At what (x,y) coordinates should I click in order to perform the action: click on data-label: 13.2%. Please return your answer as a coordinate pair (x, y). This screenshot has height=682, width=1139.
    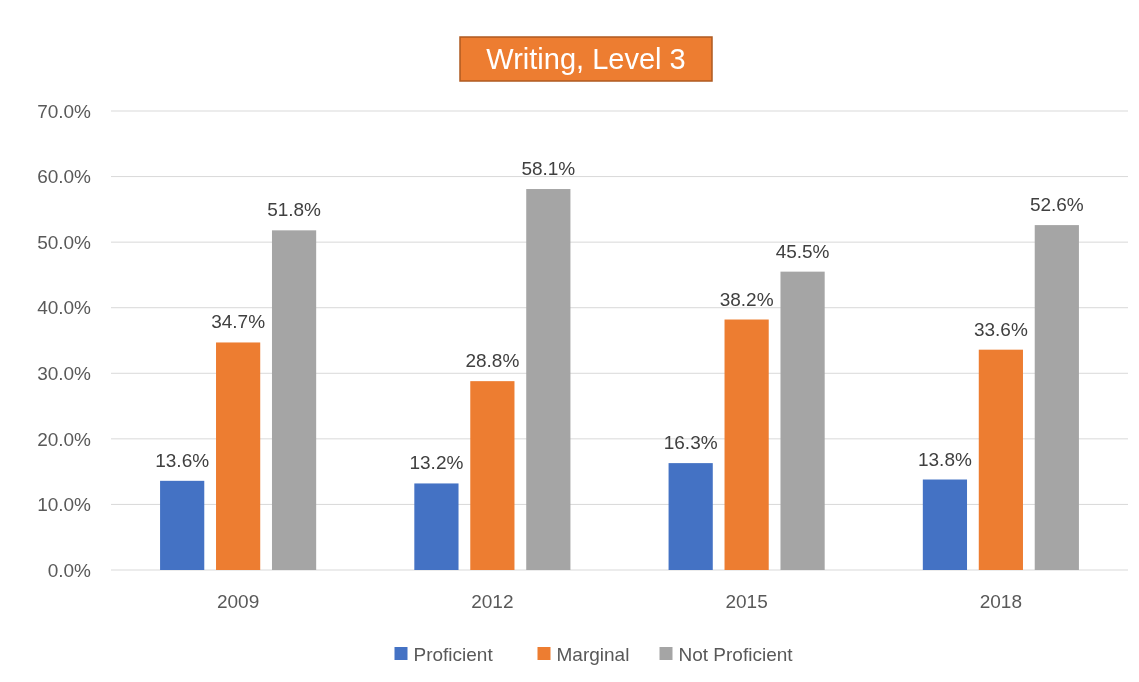
    Looking at the image, I should click on (436, 463).